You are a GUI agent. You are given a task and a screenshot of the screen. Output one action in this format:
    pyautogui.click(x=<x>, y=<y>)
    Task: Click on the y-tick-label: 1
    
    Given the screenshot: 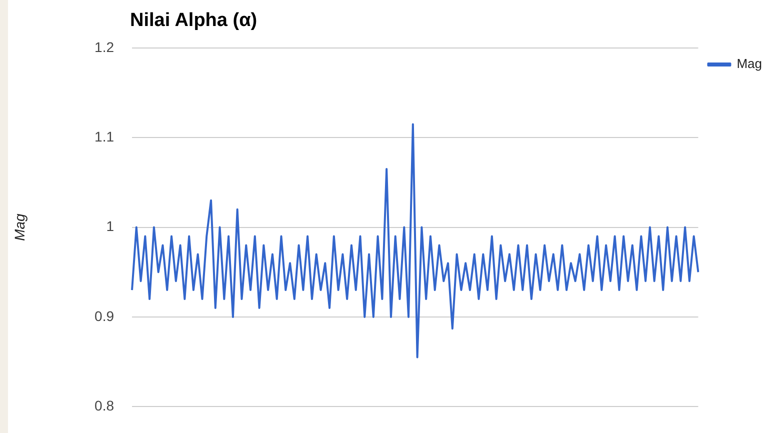 What is the action you would take?
    pyautogui.click(x=110, y=226)
    